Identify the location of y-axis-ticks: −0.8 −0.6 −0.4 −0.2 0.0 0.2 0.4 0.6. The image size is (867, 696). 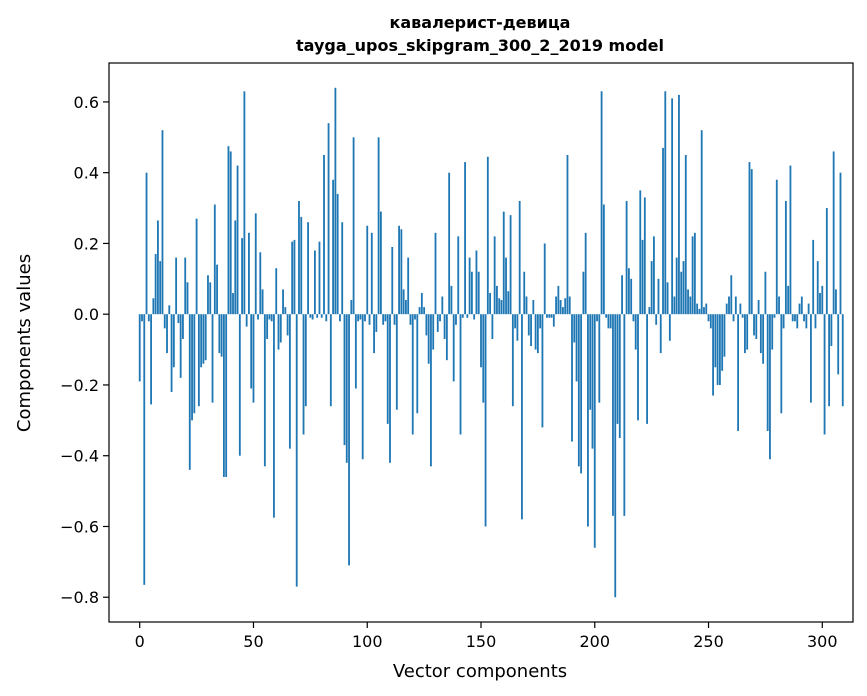
(84, 350).